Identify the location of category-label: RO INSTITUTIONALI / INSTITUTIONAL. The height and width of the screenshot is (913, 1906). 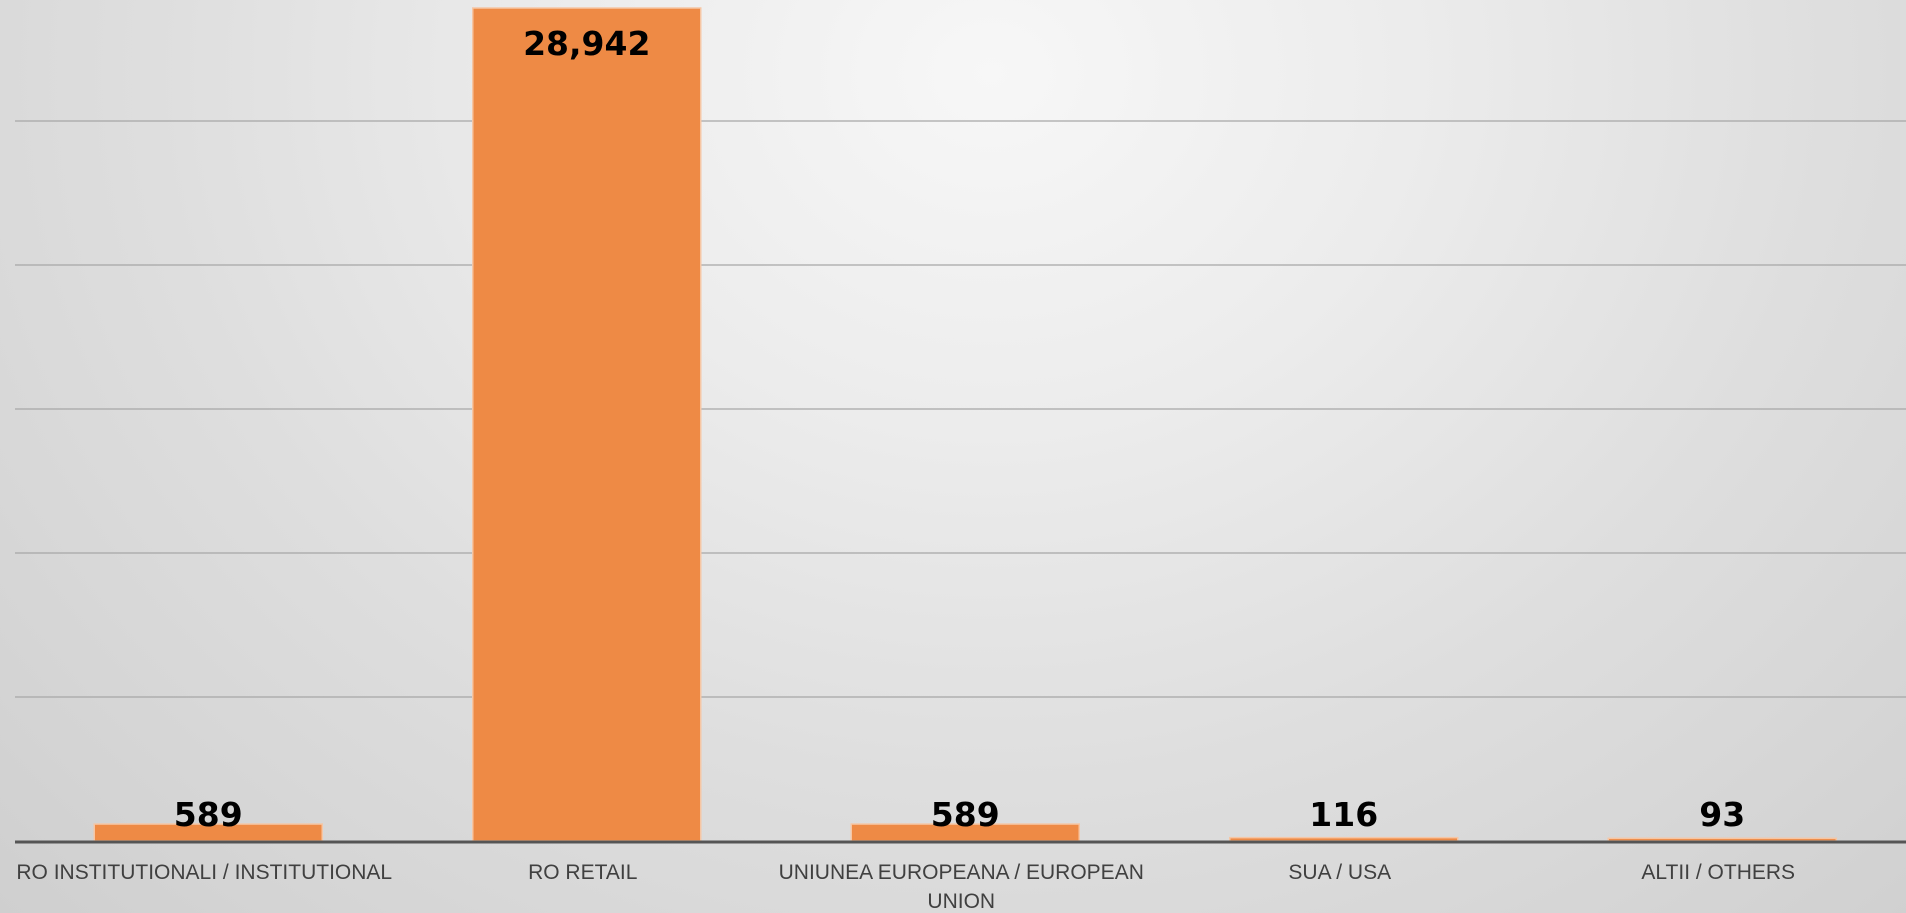
(204, 872).